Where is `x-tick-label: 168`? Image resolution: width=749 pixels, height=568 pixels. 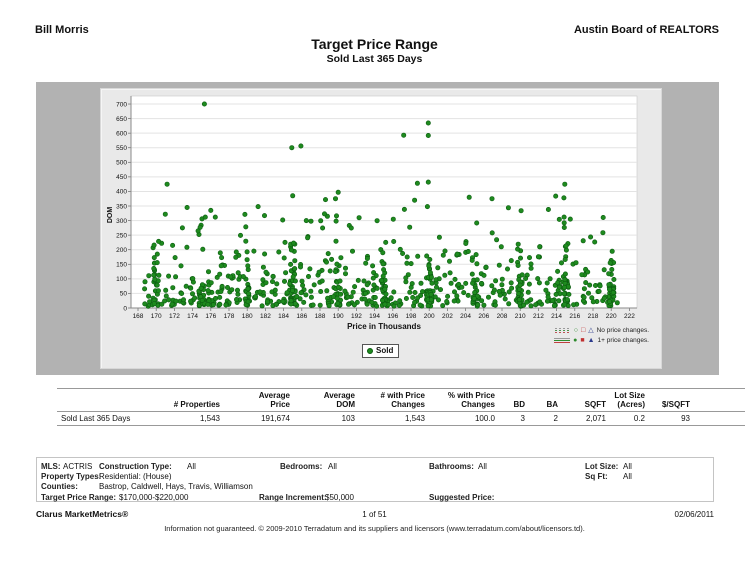 x-tick-label: 168 is located at coordinates (138, 316).